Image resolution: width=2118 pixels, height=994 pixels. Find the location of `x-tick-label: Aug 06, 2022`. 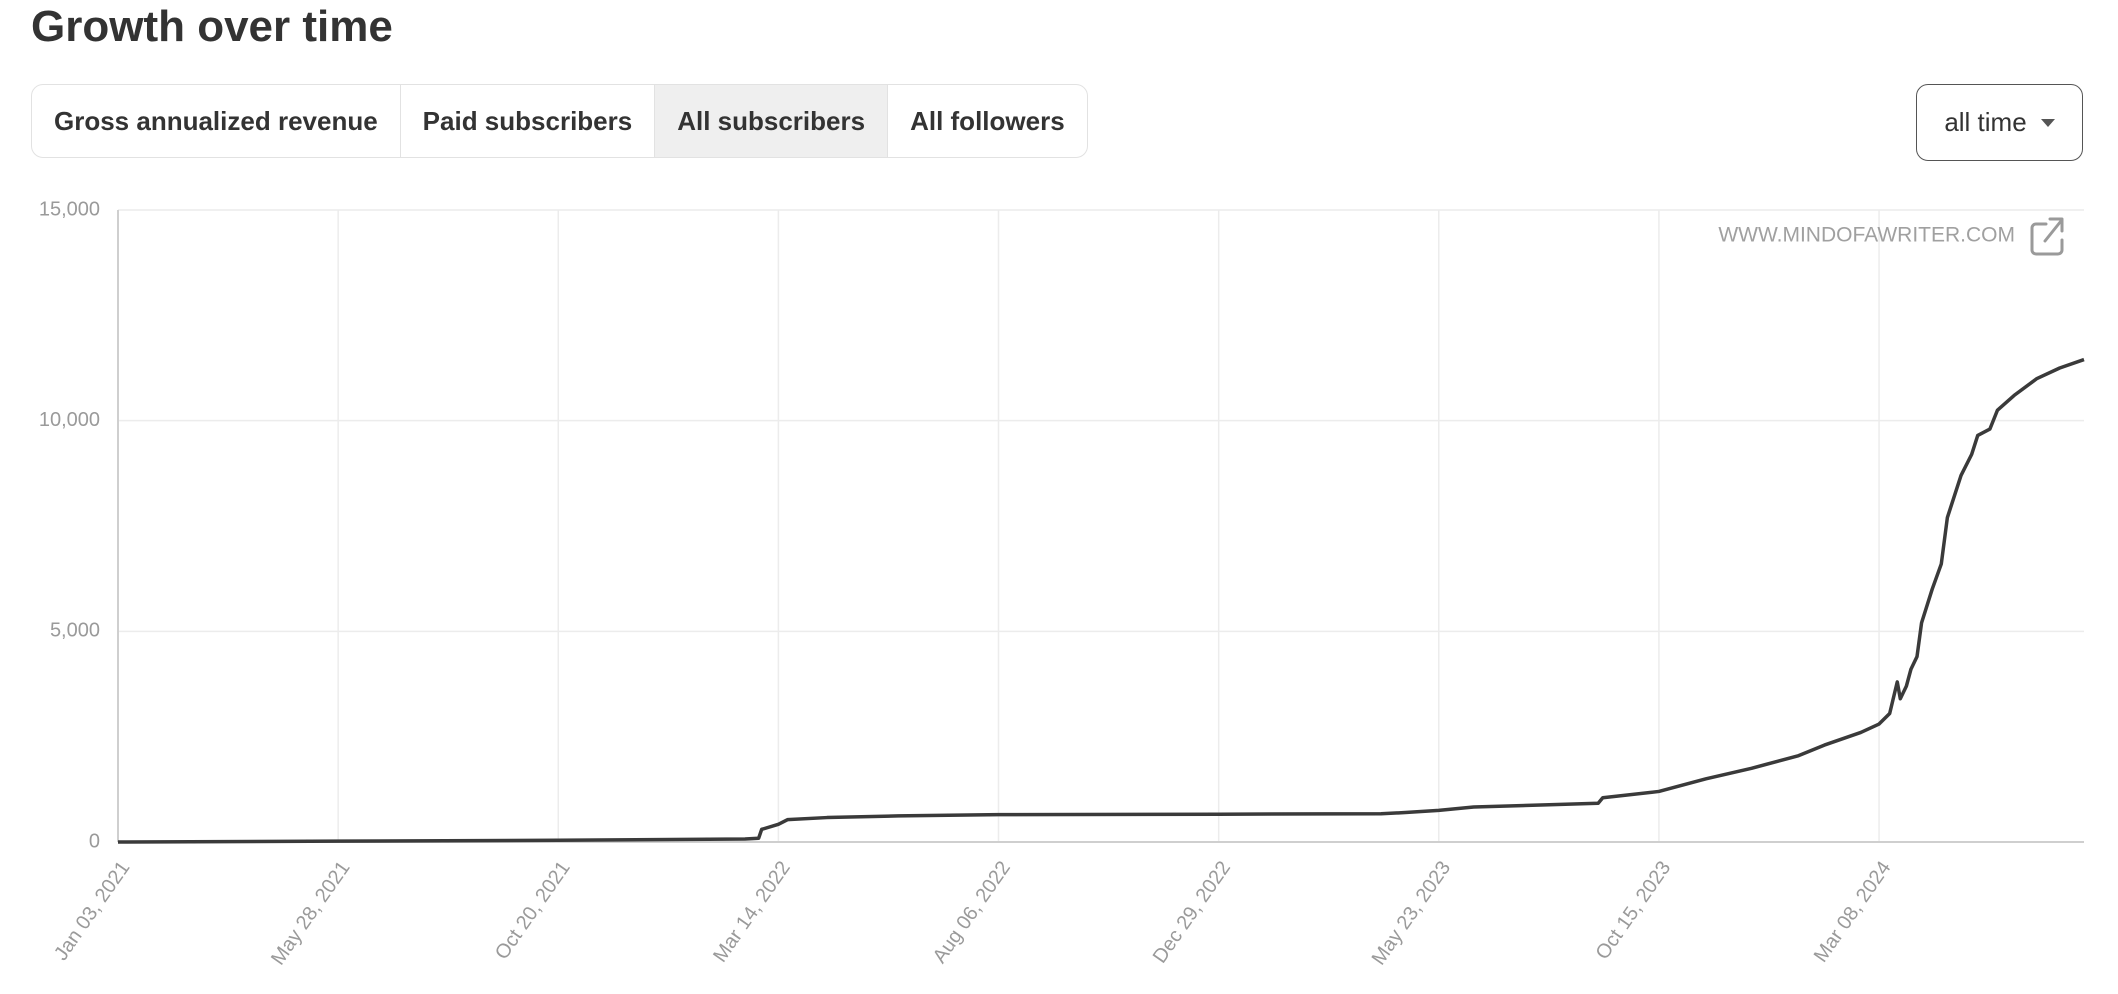

x-tick-label: Aug 06, 2022 is located at coordinates (972, 912).